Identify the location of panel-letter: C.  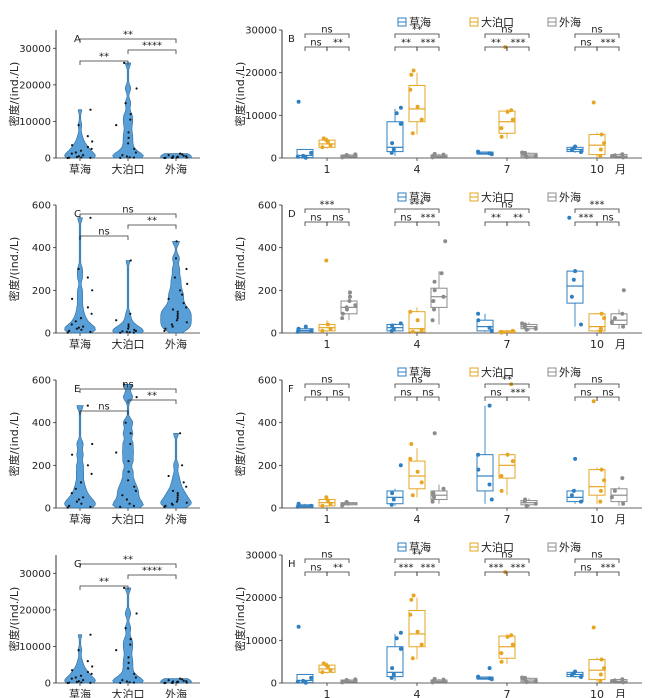
(77, 214).